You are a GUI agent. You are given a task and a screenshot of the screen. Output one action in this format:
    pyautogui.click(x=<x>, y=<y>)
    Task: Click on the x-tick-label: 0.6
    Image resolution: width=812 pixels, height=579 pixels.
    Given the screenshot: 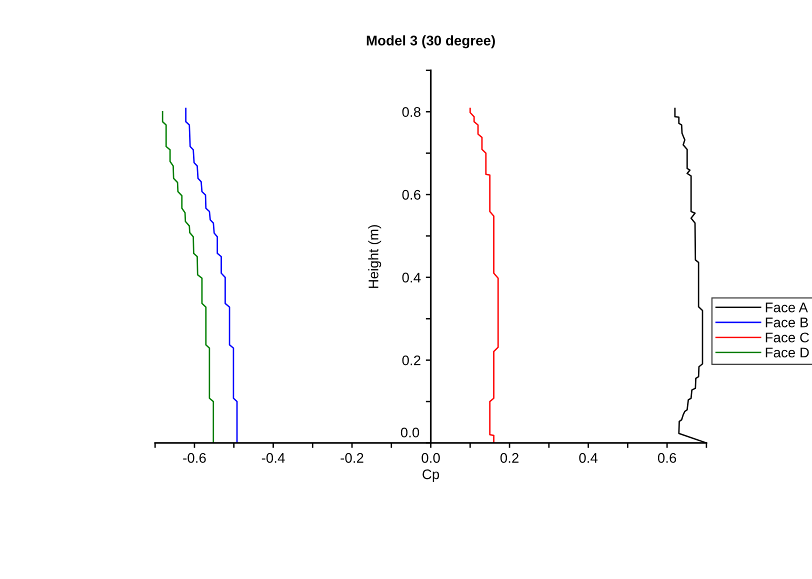 What is the action you would take?
    pyautogui.click(x=667, y=458)
    